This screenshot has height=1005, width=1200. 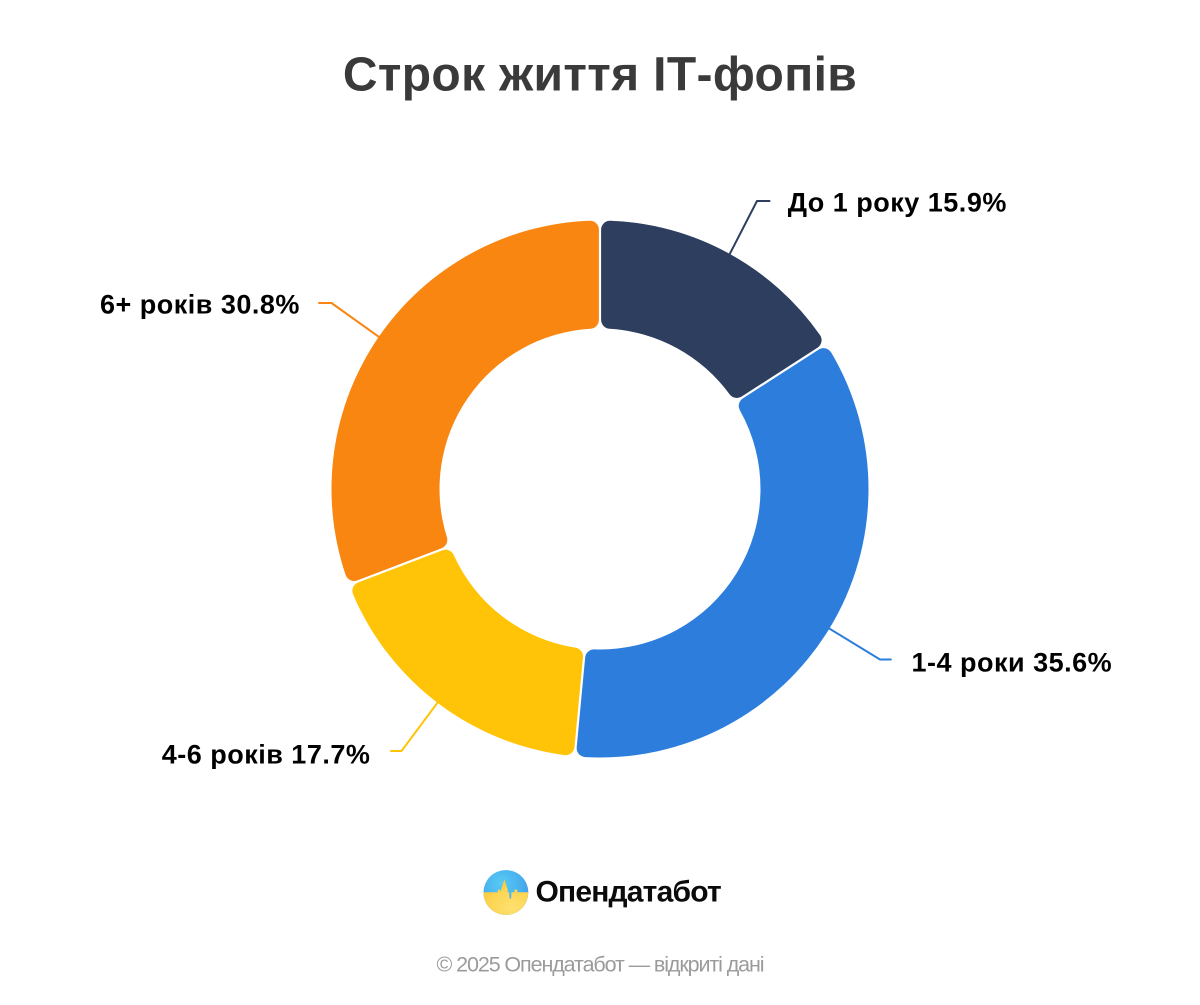 I want to click on svg-text: 6+ років 30.8%, so click(x=200, y=305).